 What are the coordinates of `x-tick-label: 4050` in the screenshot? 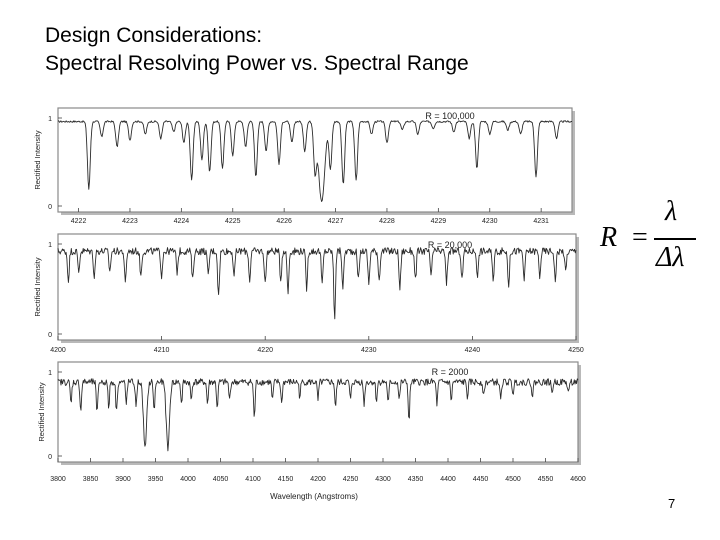 It's located at (221, 479).